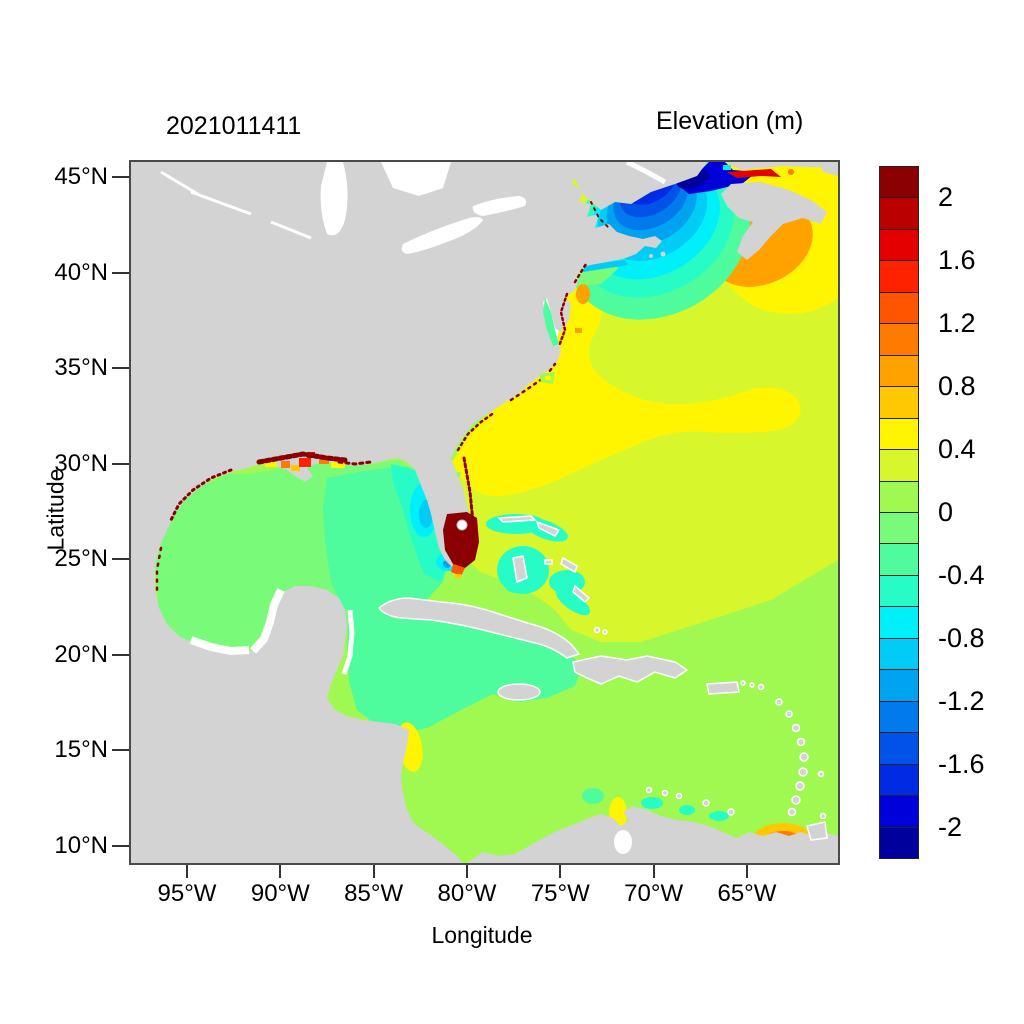 The image size is (1024, 1024). What do you see at coordinates (946, 196) in the screenshot?
I see `colorbar-tick-label: 2` at bounding box center [946, 196].